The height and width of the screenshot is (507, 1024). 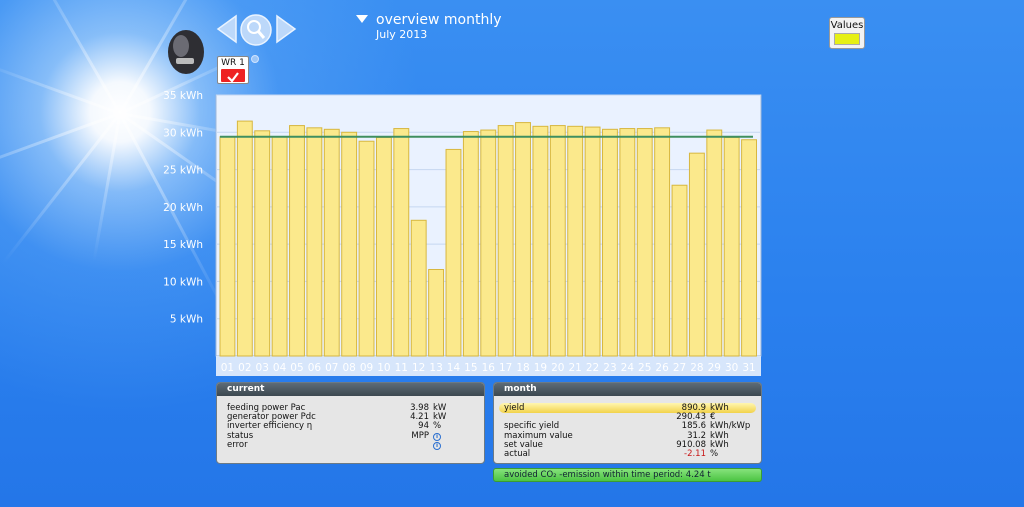 I want to click on x-tick-label: 21, so click(x=574, y=368).